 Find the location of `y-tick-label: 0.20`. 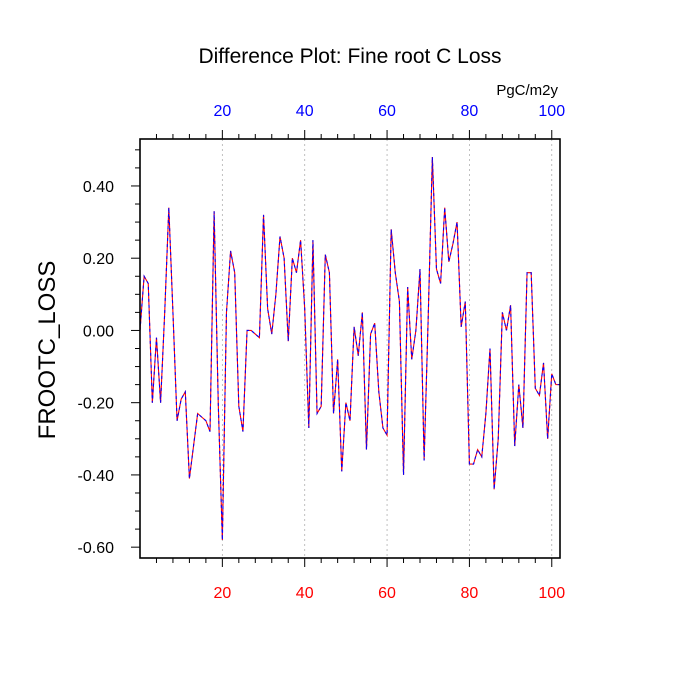

y-tick-label: 0.20 is located at coordinates (98, 259).